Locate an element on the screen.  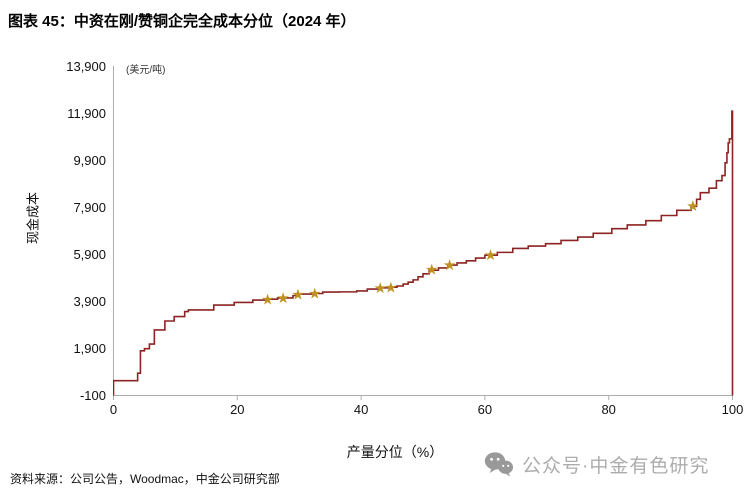
y-tick-label: 13,900 is located at coordinates (86, 66).